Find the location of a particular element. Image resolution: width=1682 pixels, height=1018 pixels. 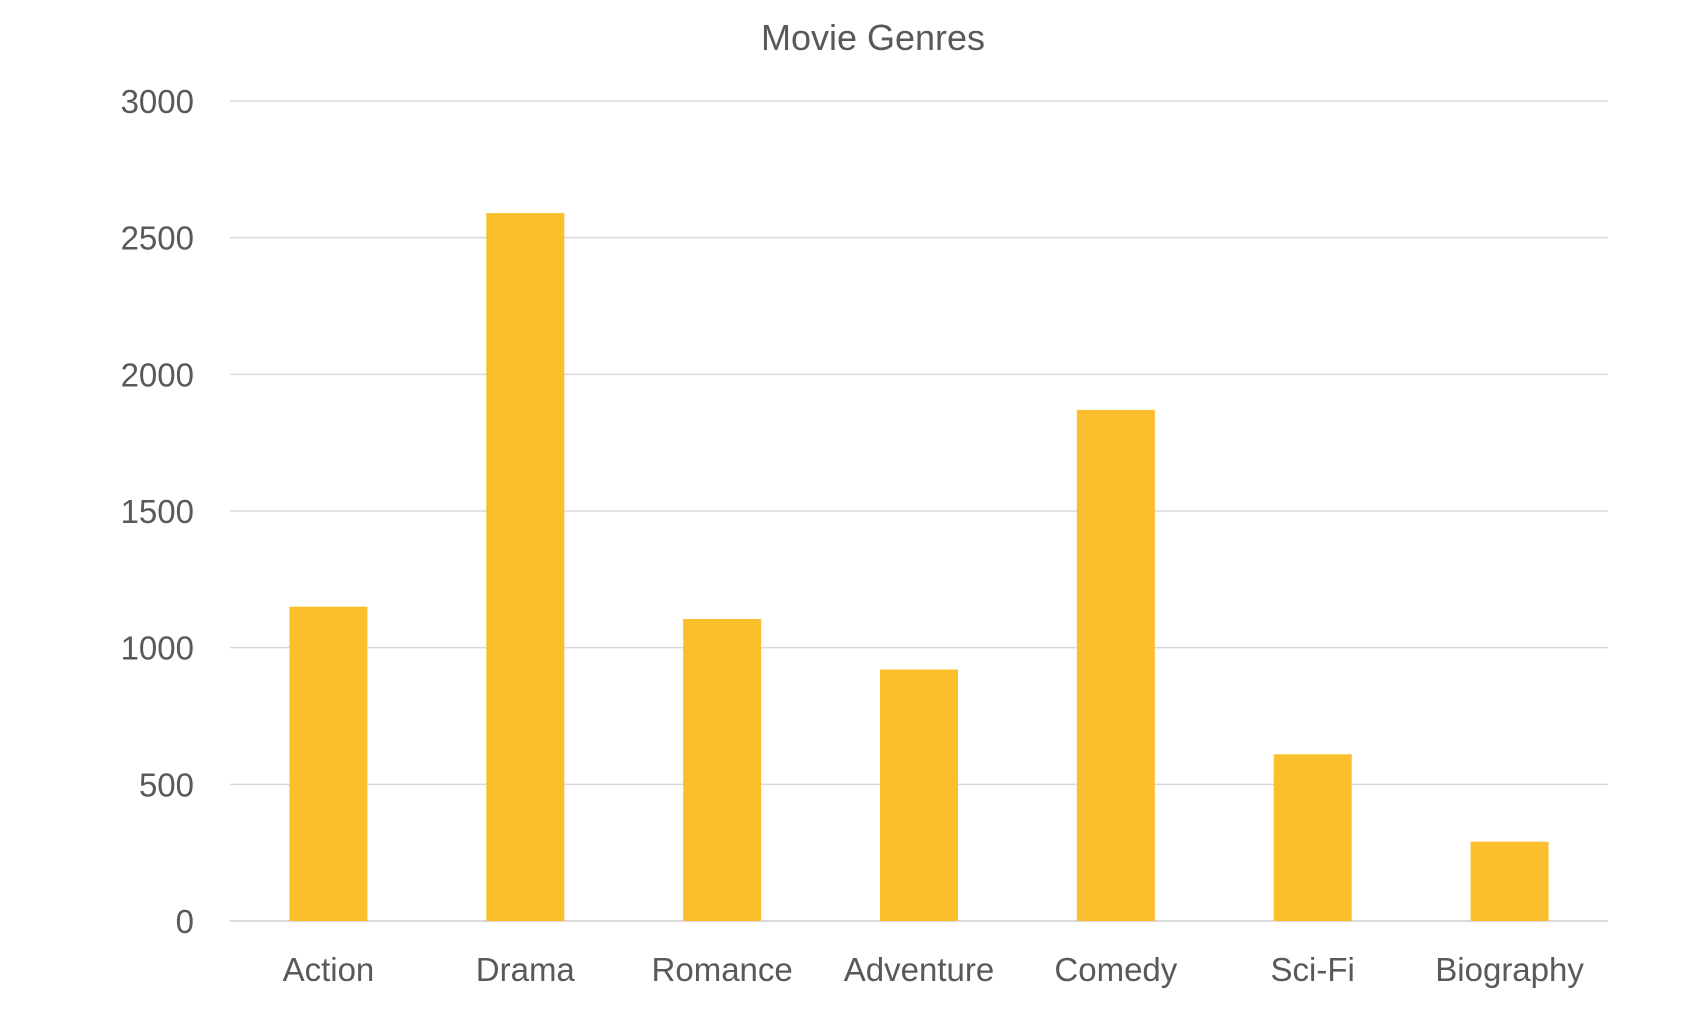

x-category-label: Comedy is located at coordinates (1115, 969).